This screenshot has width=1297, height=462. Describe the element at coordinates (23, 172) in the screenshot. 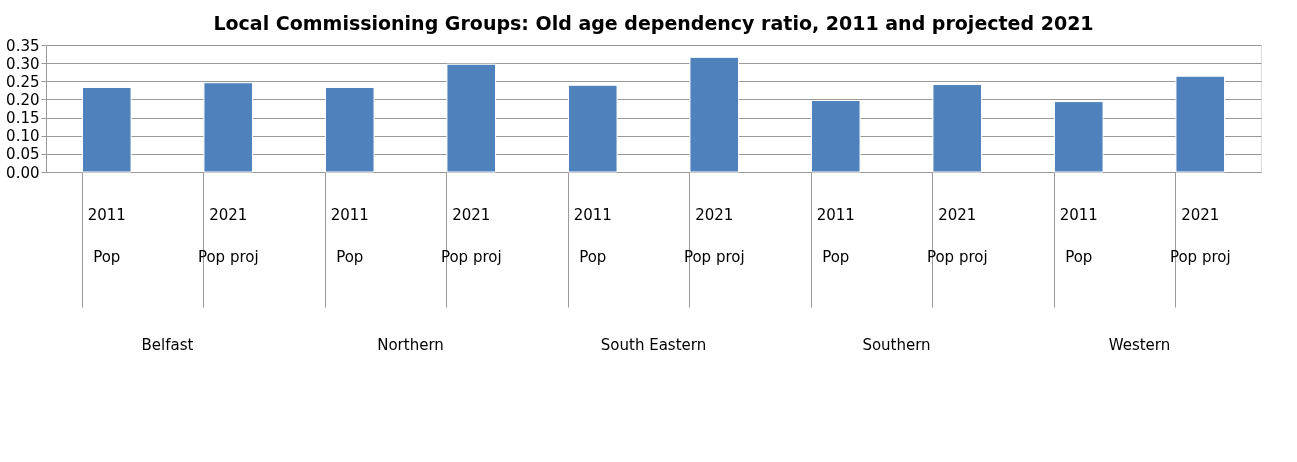

I see `y-tick-label: 0.00` at that location.